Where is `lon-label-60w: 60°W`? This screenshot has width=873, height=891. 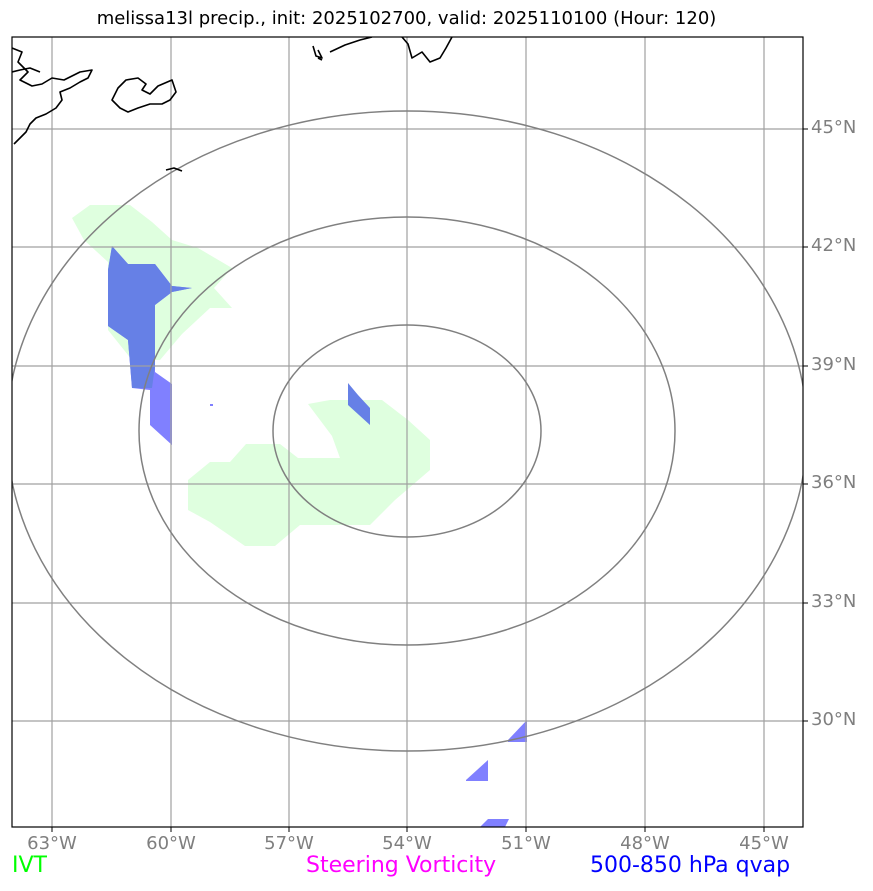
lon-label-60w: 60°W is located at coordinates (171, 843).